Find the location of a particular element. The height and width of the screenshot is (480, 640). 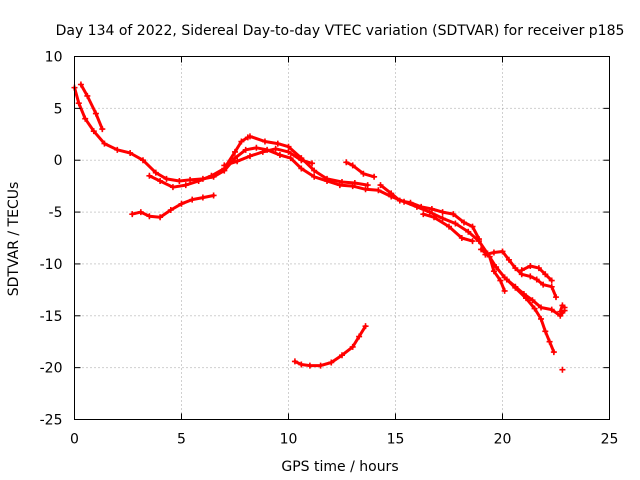

x-tick-label: 5 is located at coordinates (181, 440).